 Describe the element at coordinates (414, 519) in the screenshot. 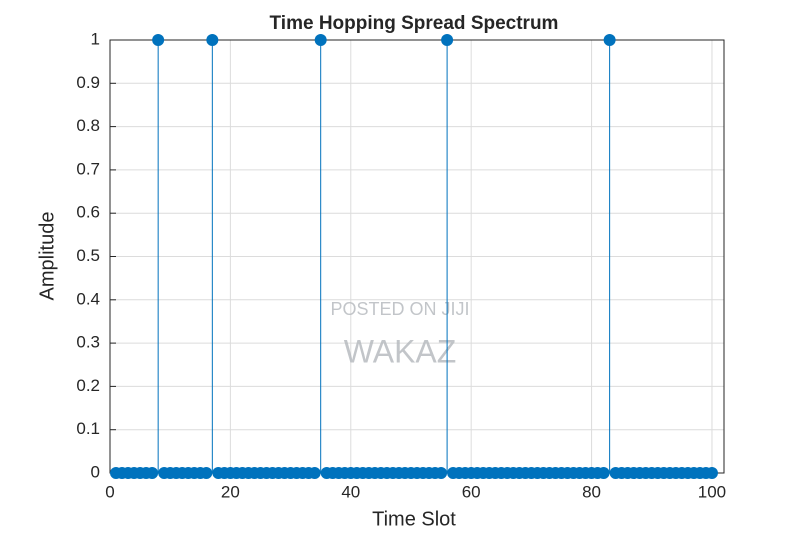

I see `x-axis-label: Time Slot` at that location.